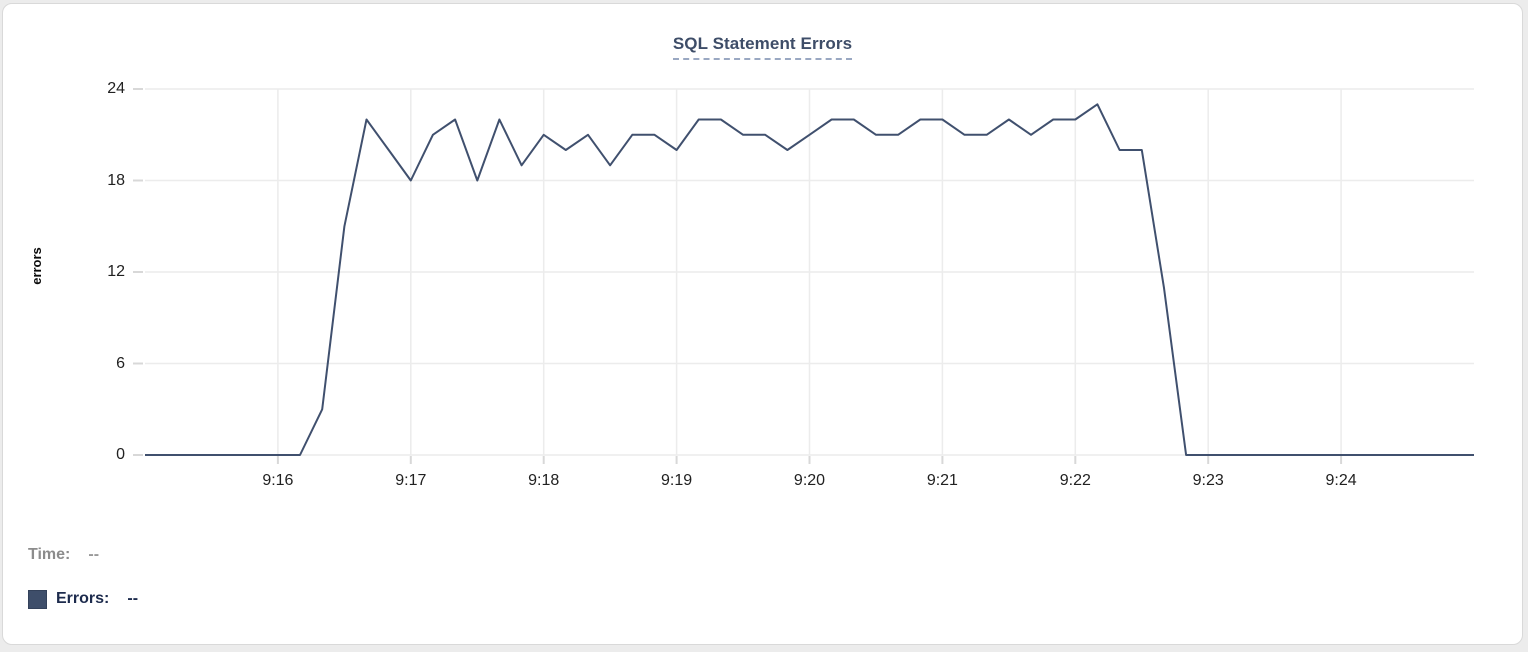 Image resolution: width=1528 pixels, height=652 pixels. I want to click on time-label: Time:, so click(49, 554).